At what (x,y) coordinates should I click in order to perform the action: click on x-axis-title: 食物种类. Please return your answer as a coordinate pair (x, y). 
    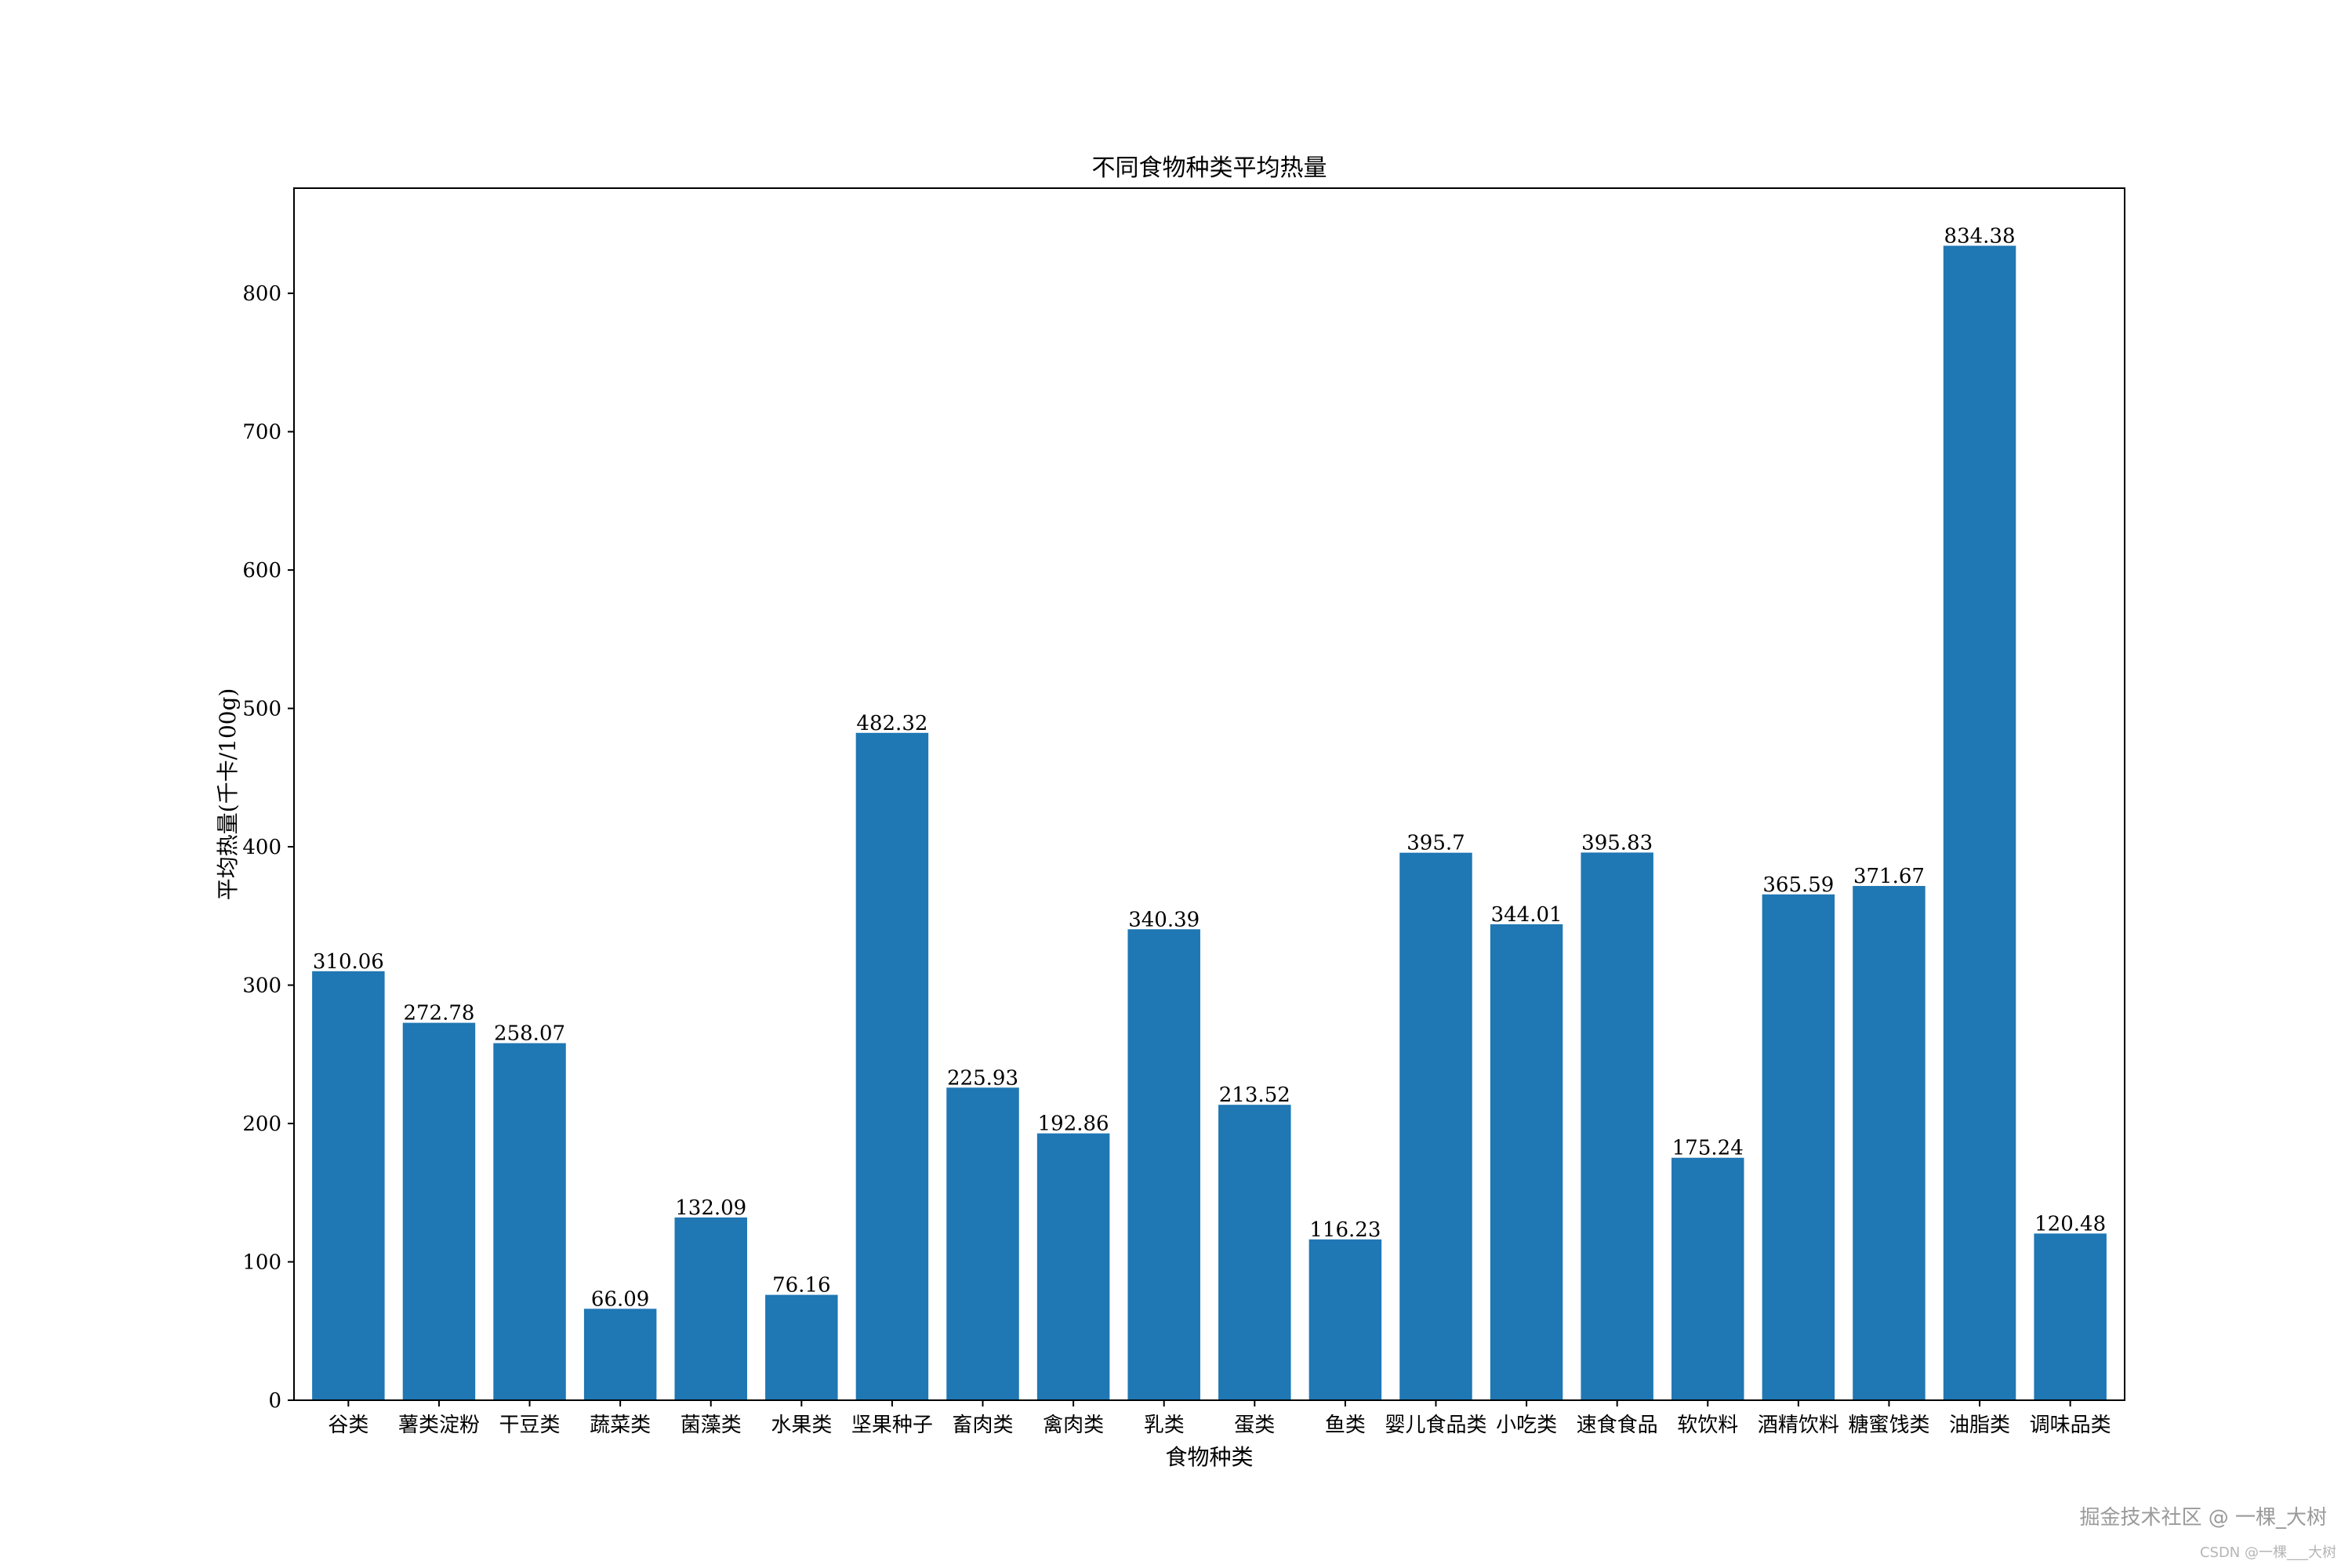
    Looking at the image, I should click on (1209, 1457).